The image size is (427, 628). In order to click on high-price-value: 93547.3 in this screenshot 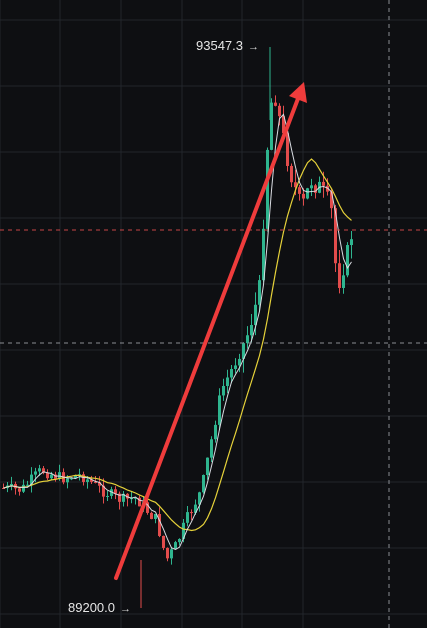, I will do `click(219, 45)`.